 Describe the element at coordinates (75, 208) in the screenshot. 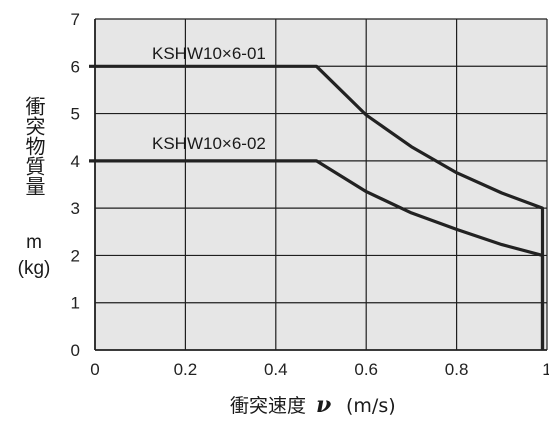

I see `y-tick-label: 3` at that location.